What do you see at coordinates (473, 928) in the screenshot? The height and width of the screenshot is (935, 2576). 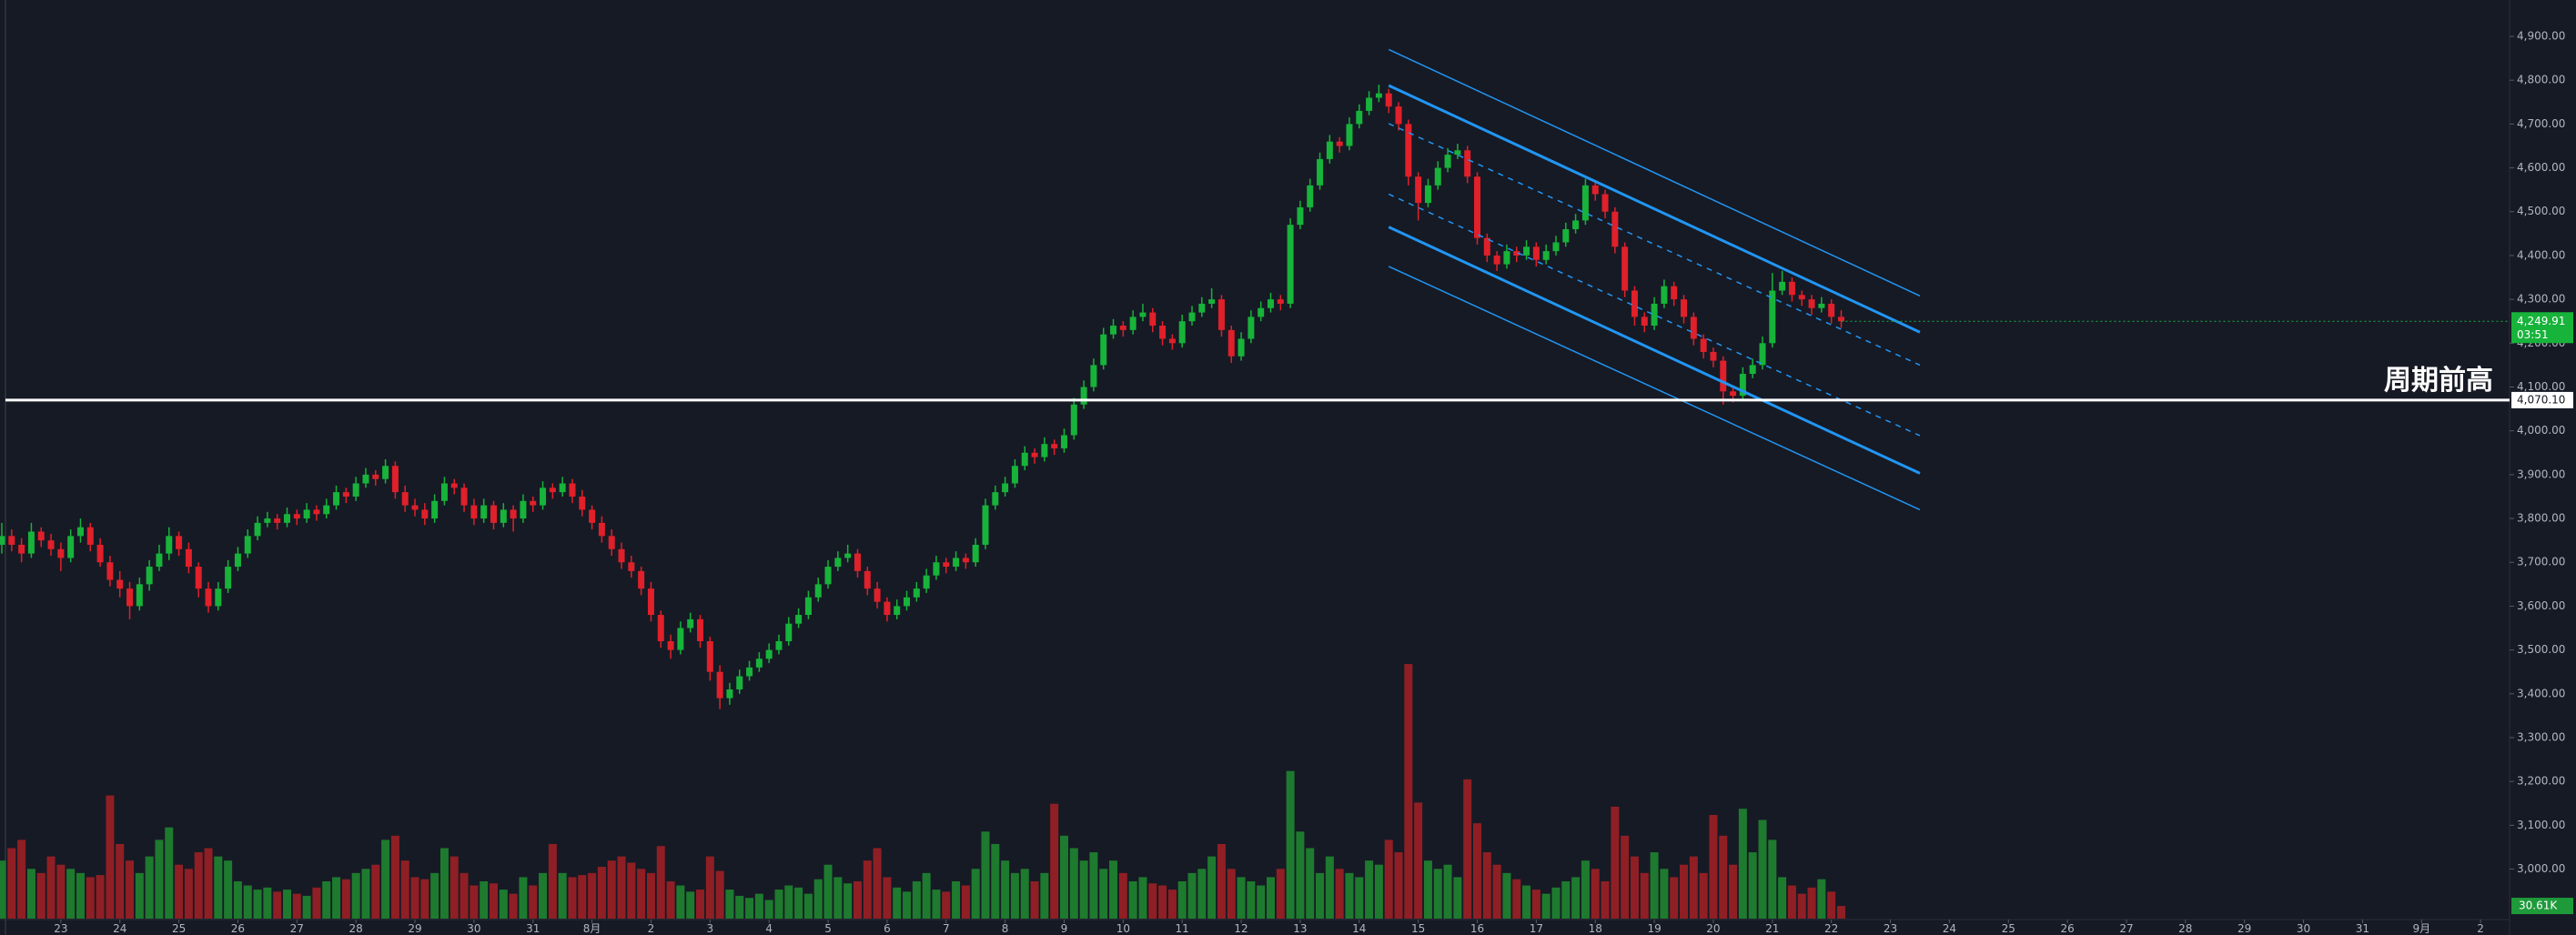 I see `x-tick-label: 30` at bounding box center [473, 928].